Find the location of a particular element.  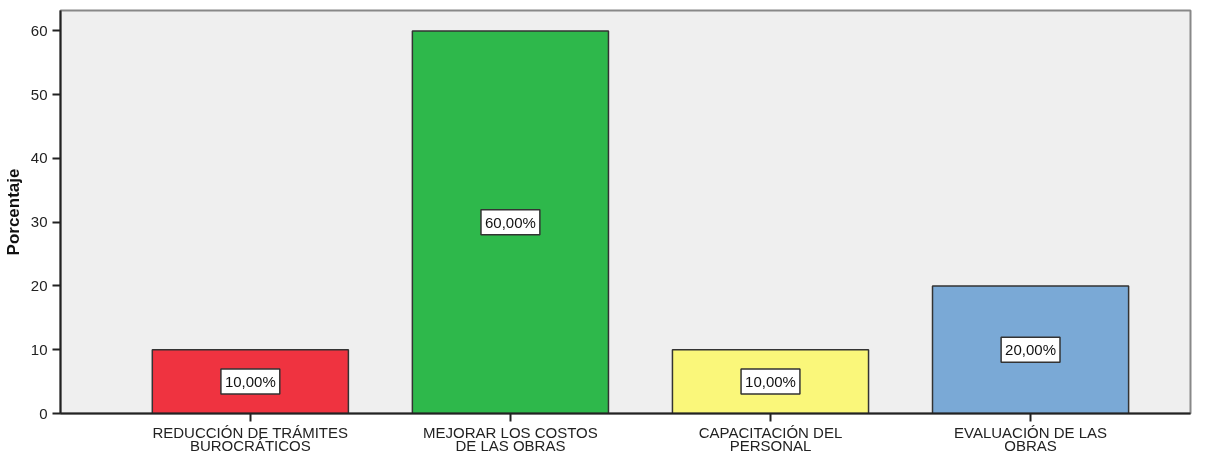

x-tick-label: MEJORAR LOS COSTOS DE LAS OBRAS is located at coordinates (510, 439).